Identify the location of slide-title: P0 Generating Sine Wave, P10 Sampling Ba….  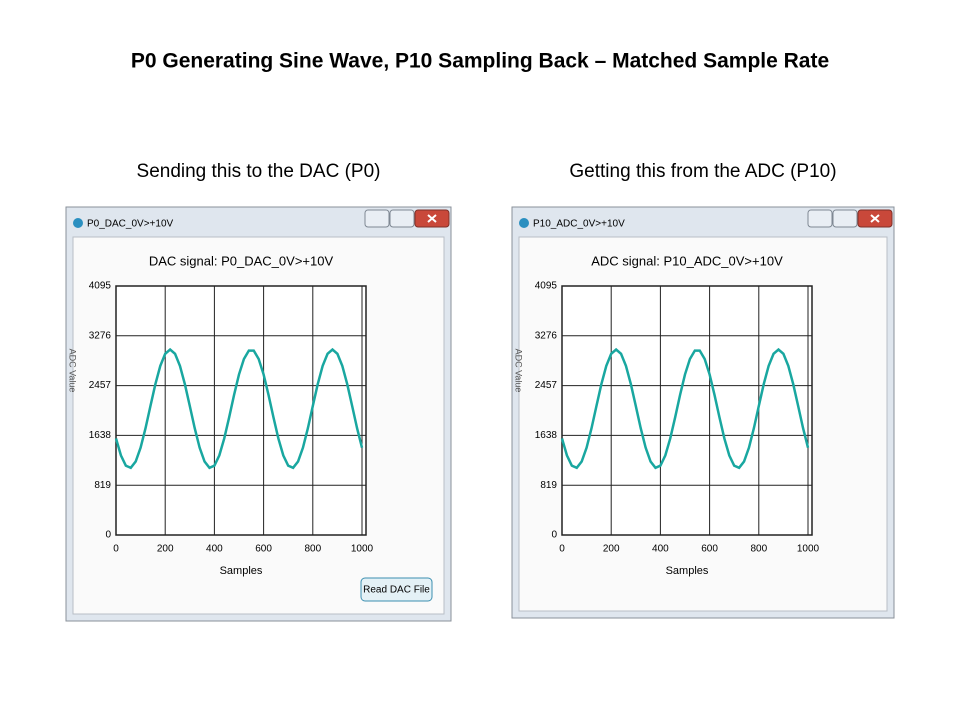
(480, 61).